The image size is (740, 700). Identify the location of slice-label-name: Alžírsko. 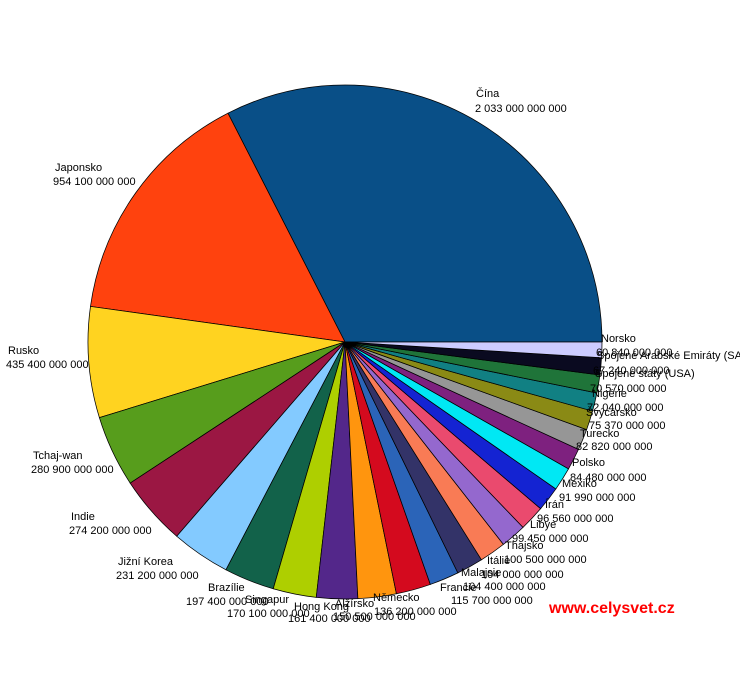
(355, 604).